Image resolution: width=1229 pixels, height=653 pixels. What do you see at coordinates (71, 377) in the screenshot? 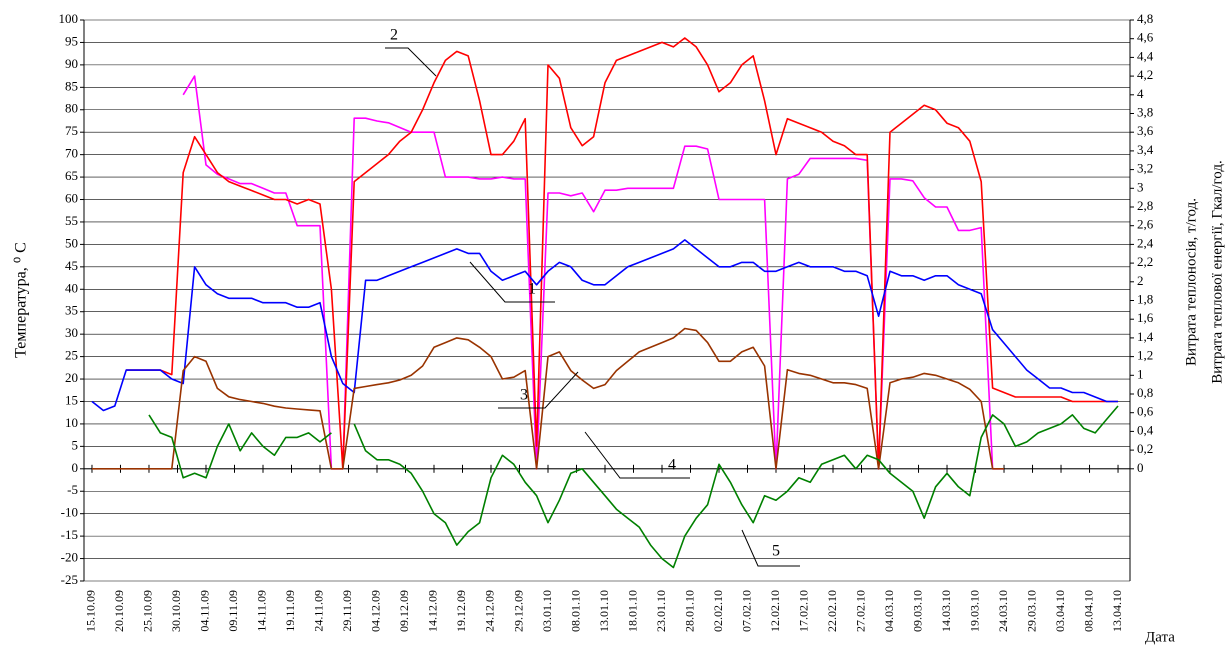
I see `y-tick-label: 20` at bounding box center [71, 377].